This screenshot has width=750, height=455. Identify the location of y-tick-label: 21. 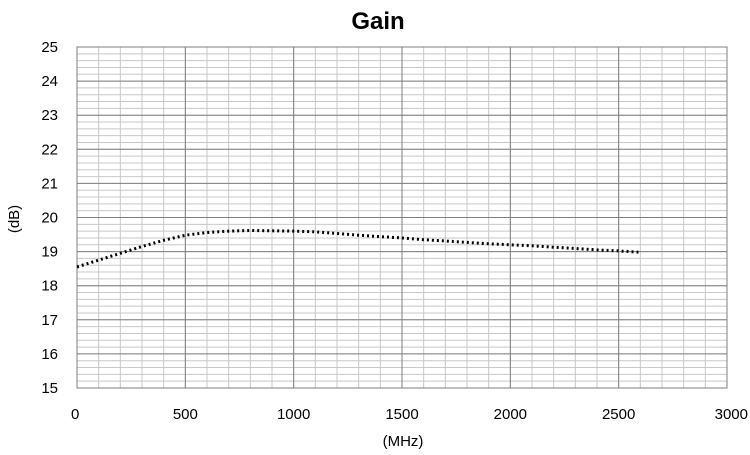
(49, 183).